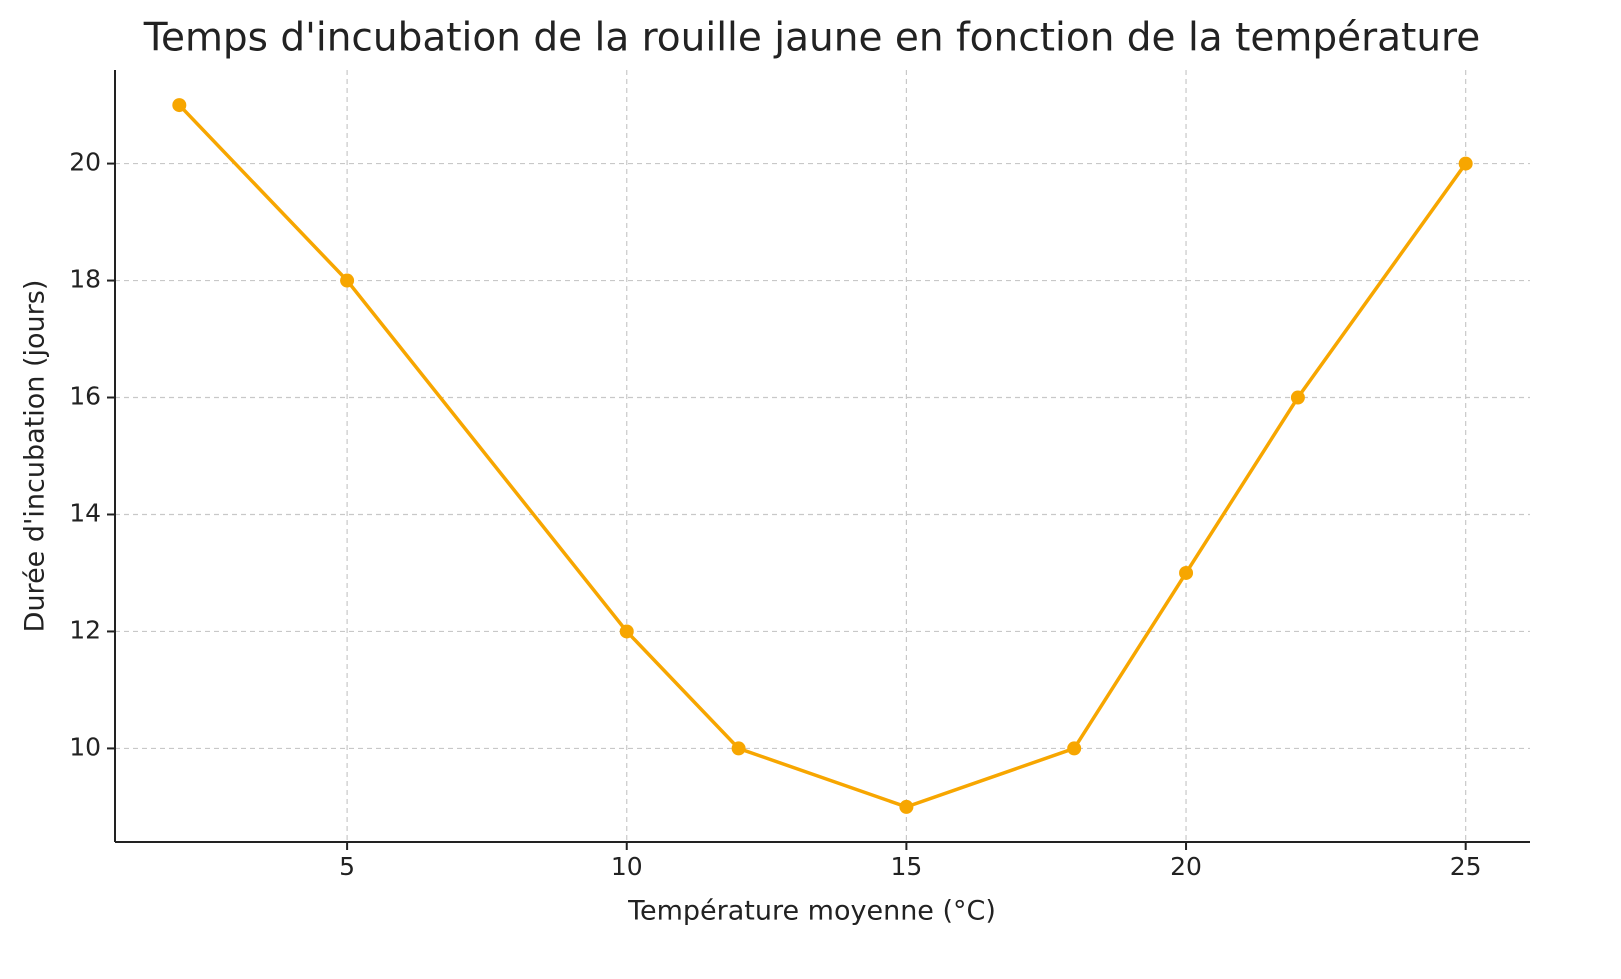  What do you see at coordinates (85, 162) in the screenshot?
I see `y-tick-label: 20` at bounding box center [85, 162].